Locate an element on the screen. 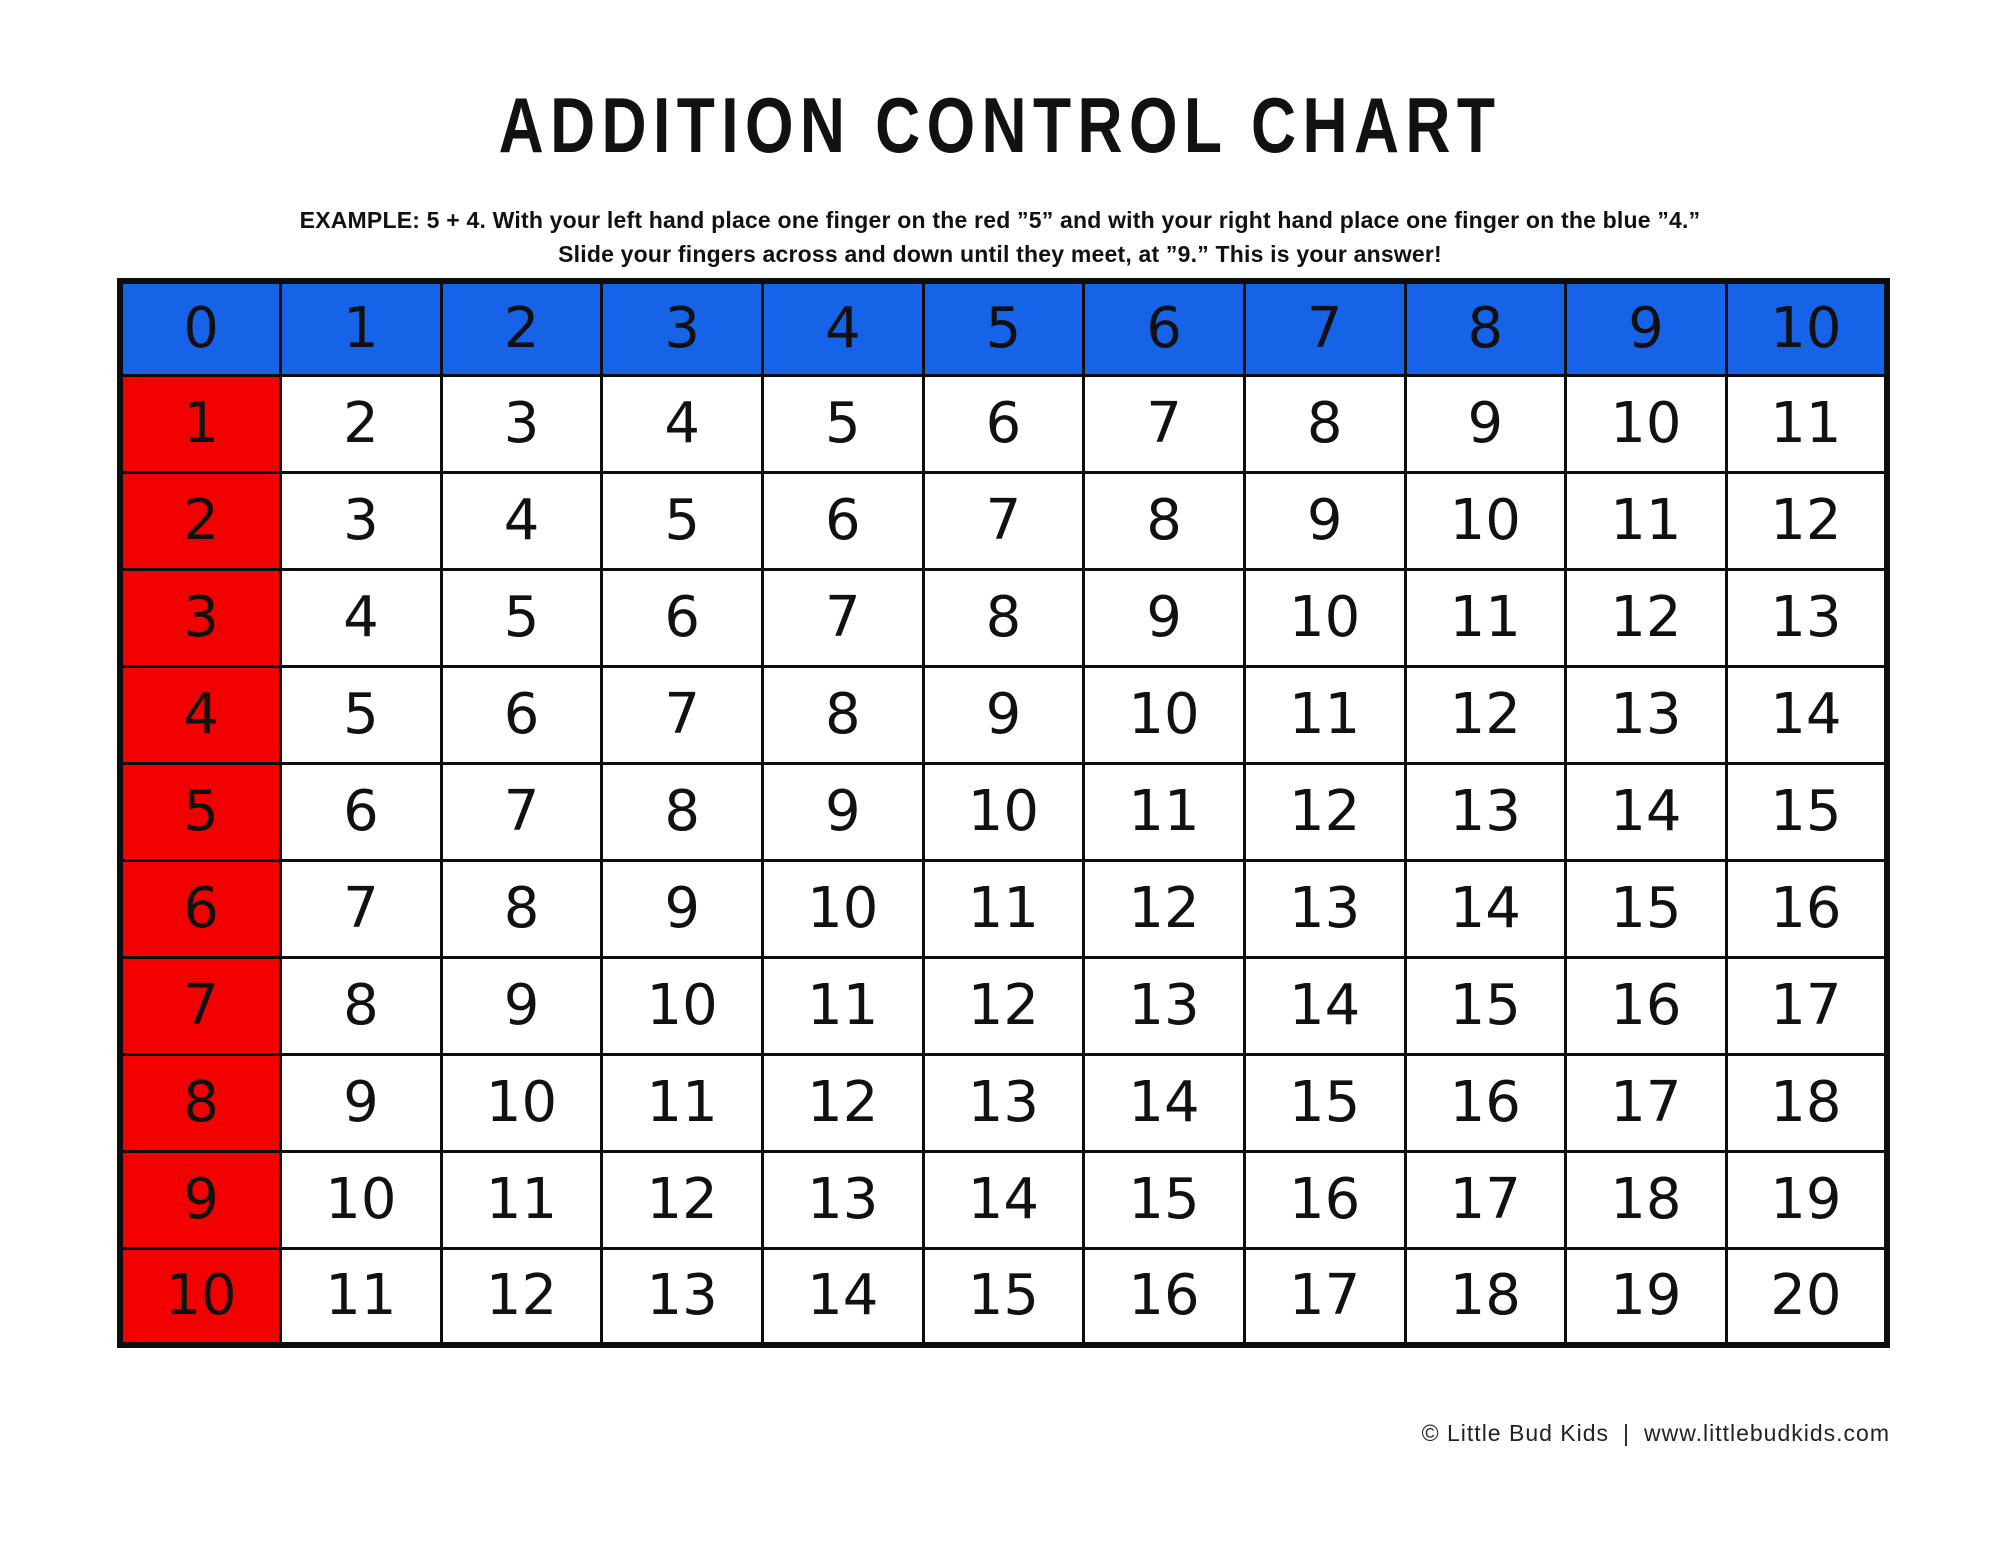  table-row-4: 4 5 6 7 8 9 10 11 12 13 14 is located at coordinates (1003, 714).